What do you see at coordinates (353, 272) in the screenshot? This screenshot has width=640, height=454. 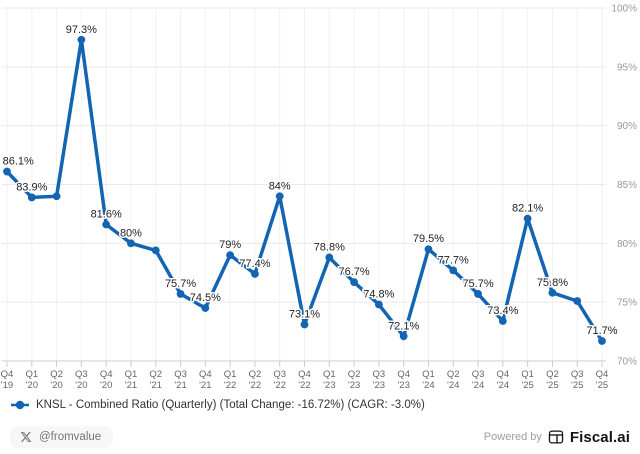 I see `data-label: 76.7%` at bounding box center [353, 272].